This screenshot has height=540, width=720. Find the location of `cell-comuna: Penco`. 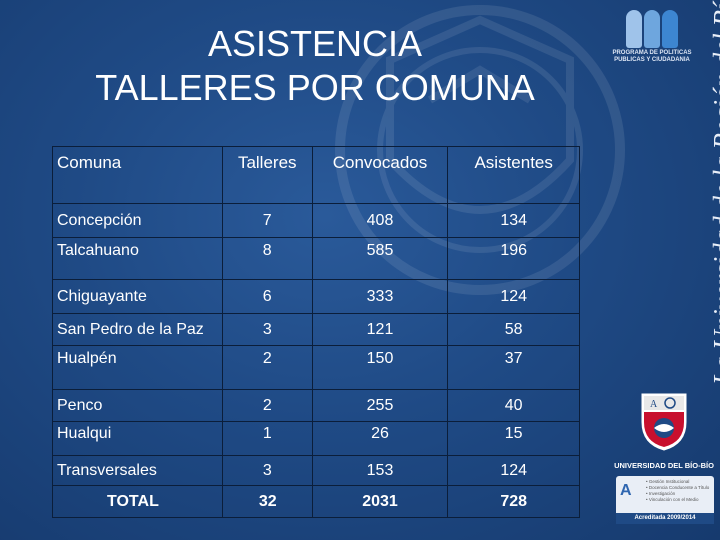

cell-comuna: Penco is located at coordinates (137, 405).